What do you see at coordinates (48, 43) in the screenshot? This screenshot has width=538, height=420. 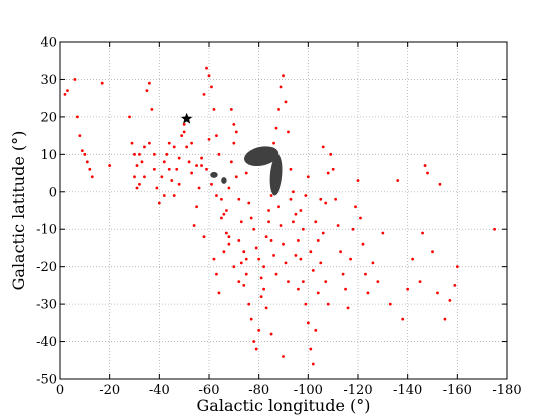 I see `y-tick-label: 40` at bounding box center [48, 43].